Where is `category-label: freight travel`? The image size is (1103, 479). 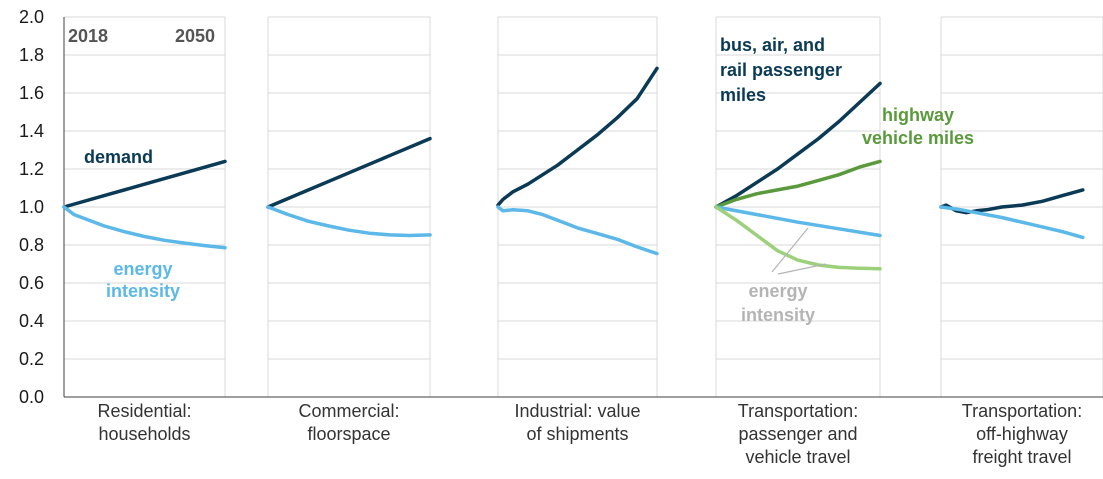 category-label: freight travel is located at coordinates (1021, 457).